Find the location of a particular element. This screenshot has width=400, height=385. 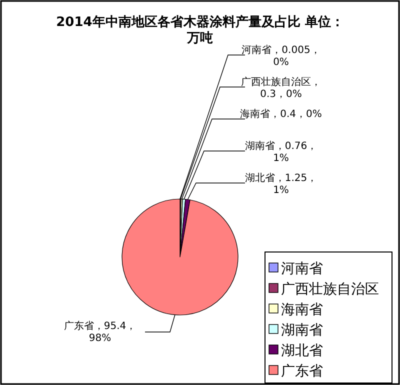

data-label: 河南省，0.005，0% is located at coordinates (281, 56).